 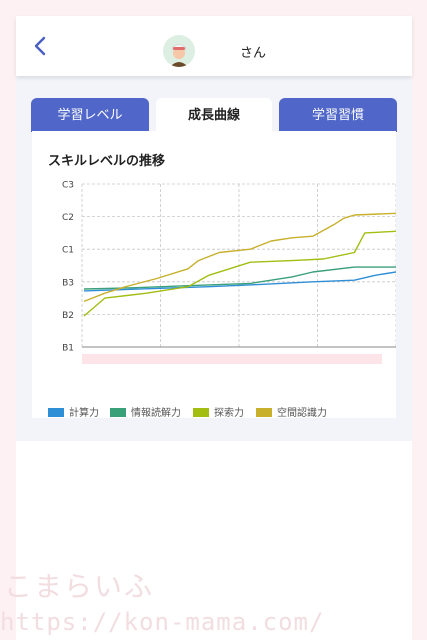 I want to click on chevron-left-icon, so click(x=40, y=46).